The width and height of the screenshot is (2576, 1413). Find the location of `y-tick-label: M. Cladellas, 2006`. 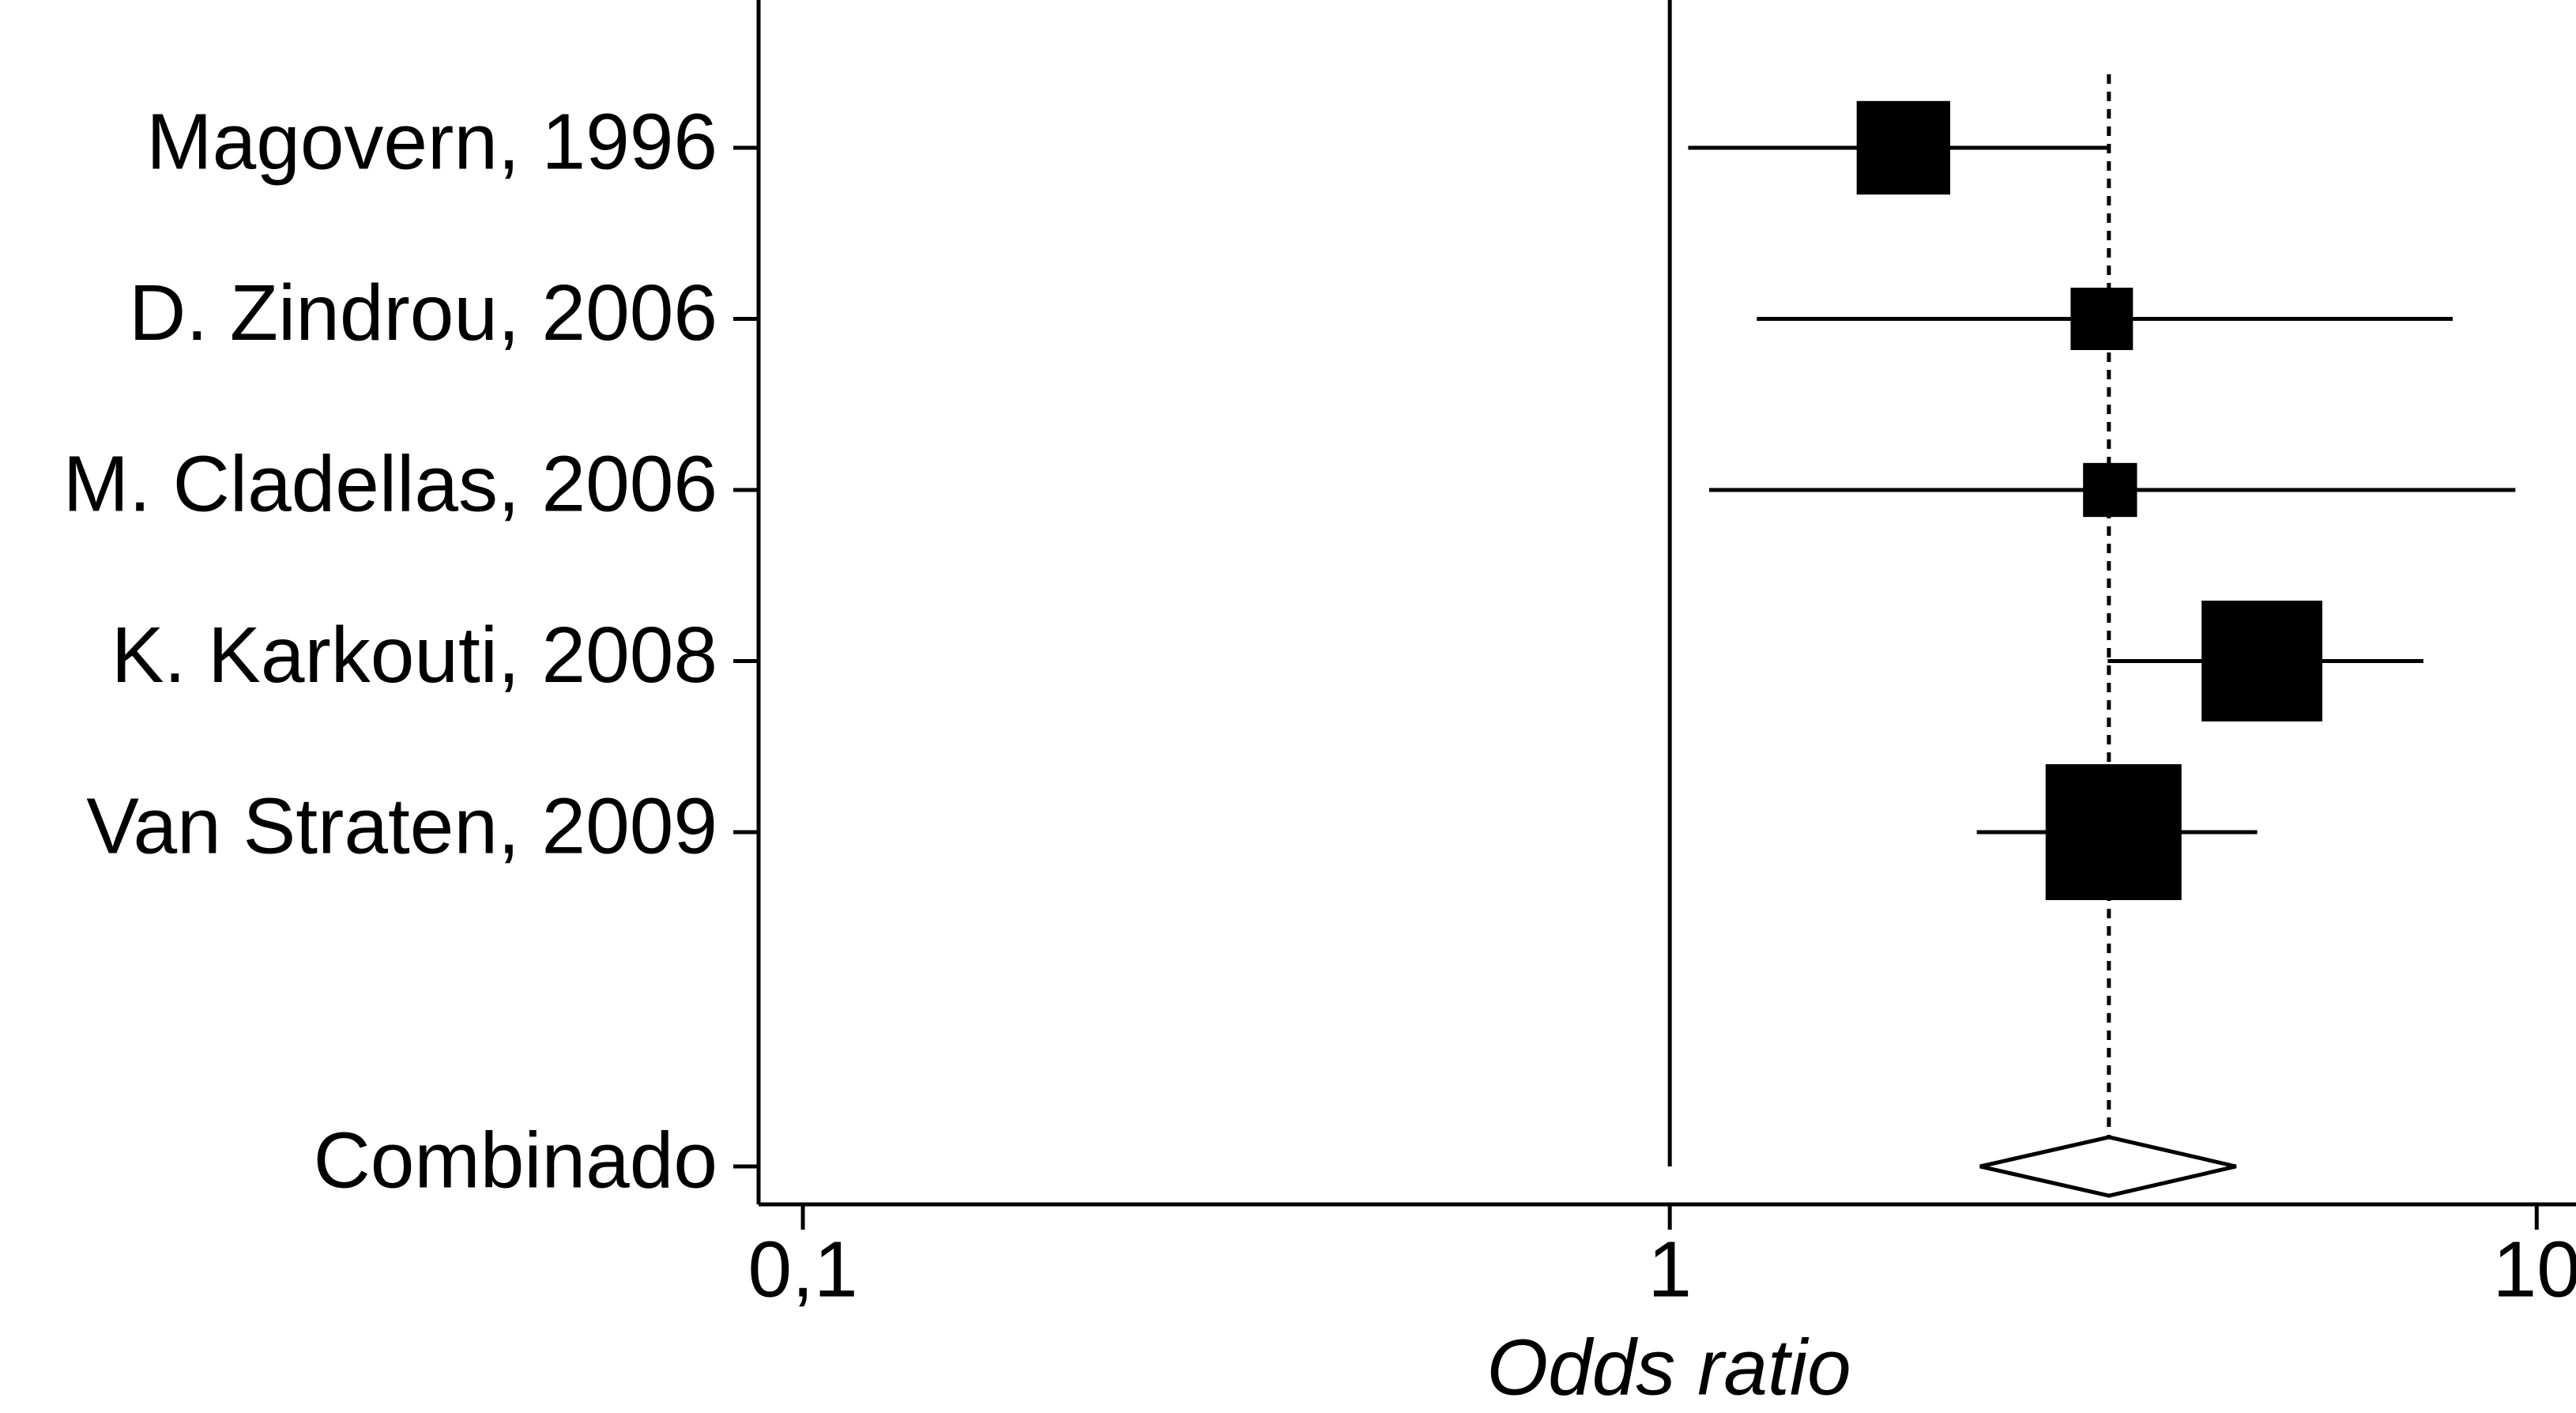

y-tick-label: M. Cladellas, 2006 is located at coordinates (390, 484).